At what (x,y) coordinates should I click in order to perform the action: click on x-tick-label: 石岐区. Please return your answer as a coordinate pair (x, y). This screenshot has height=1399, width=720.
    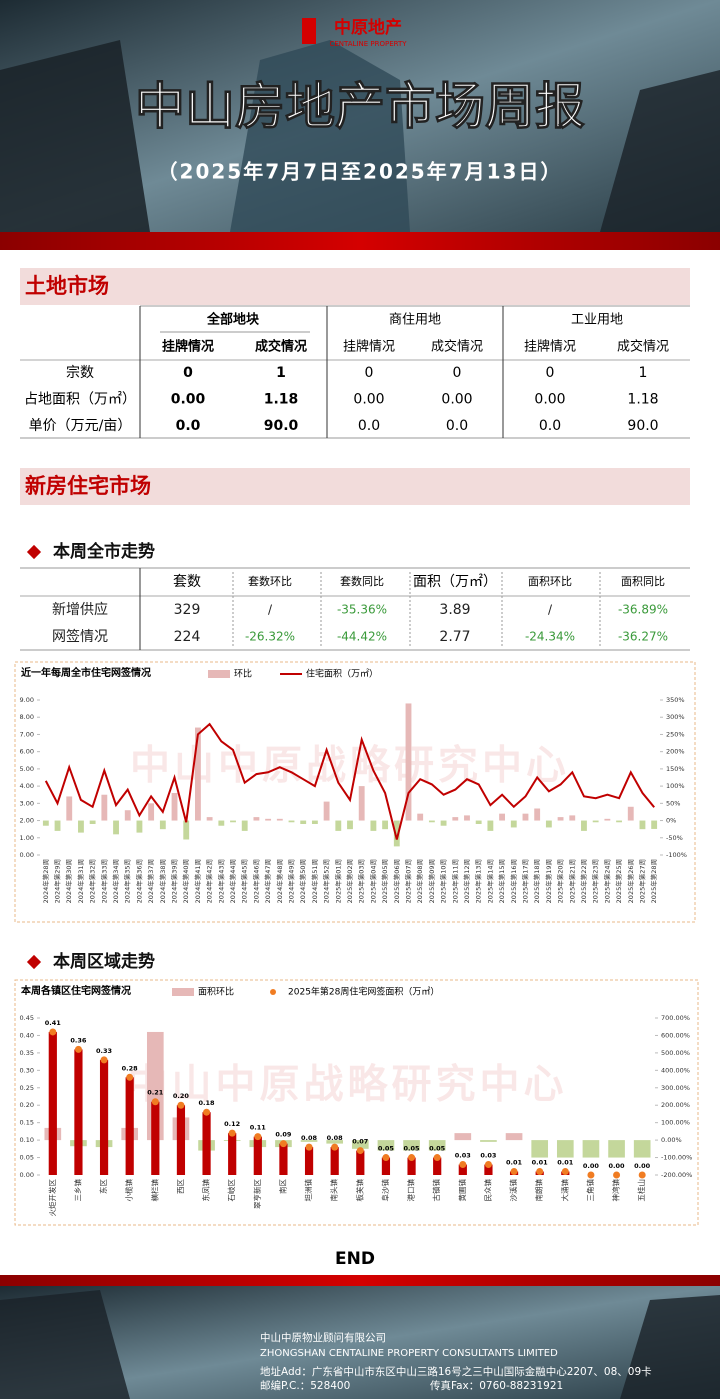
    Looking at the image, I should click on (231, 1190).